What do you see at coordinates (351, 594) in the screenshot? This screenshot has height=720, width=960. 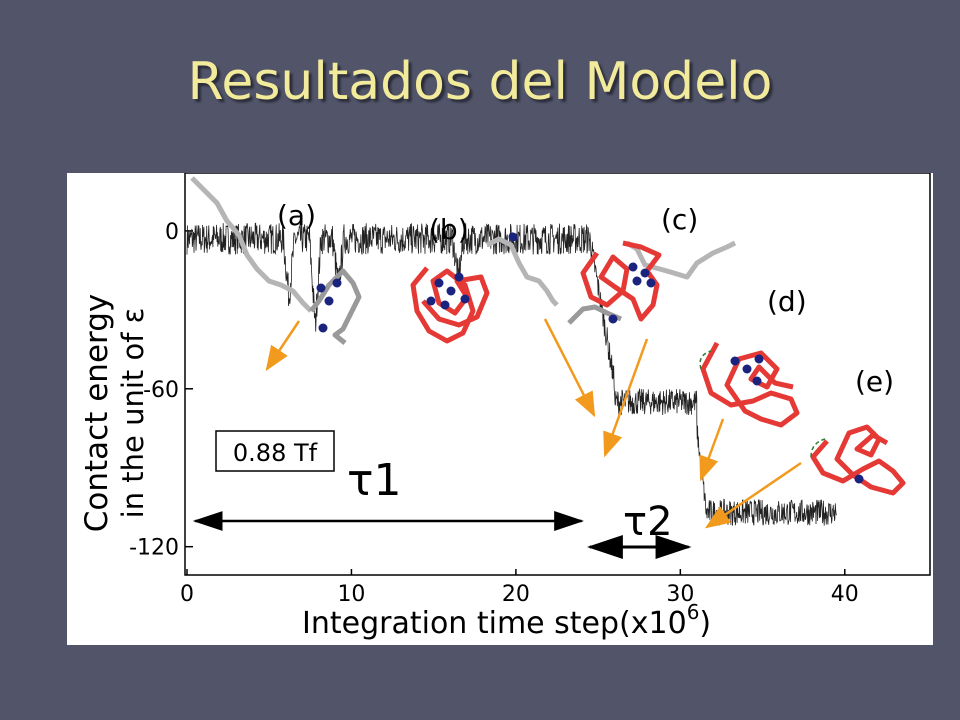 I see `x-tick-label: 10` at bounding box center [351, 594].